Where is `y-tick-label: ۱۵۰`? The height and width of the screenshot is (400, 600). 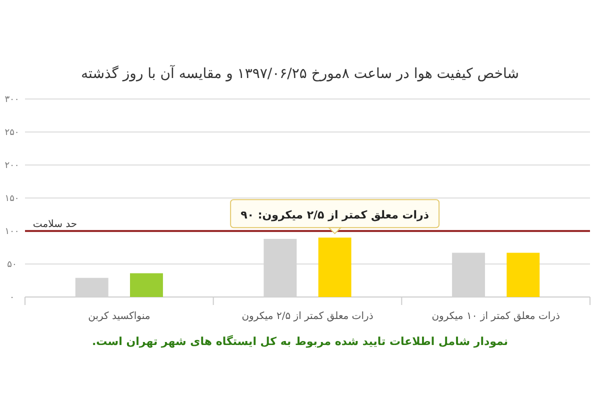
y-tick-label: ۱۵۰ is located at coordinates (12, 199).